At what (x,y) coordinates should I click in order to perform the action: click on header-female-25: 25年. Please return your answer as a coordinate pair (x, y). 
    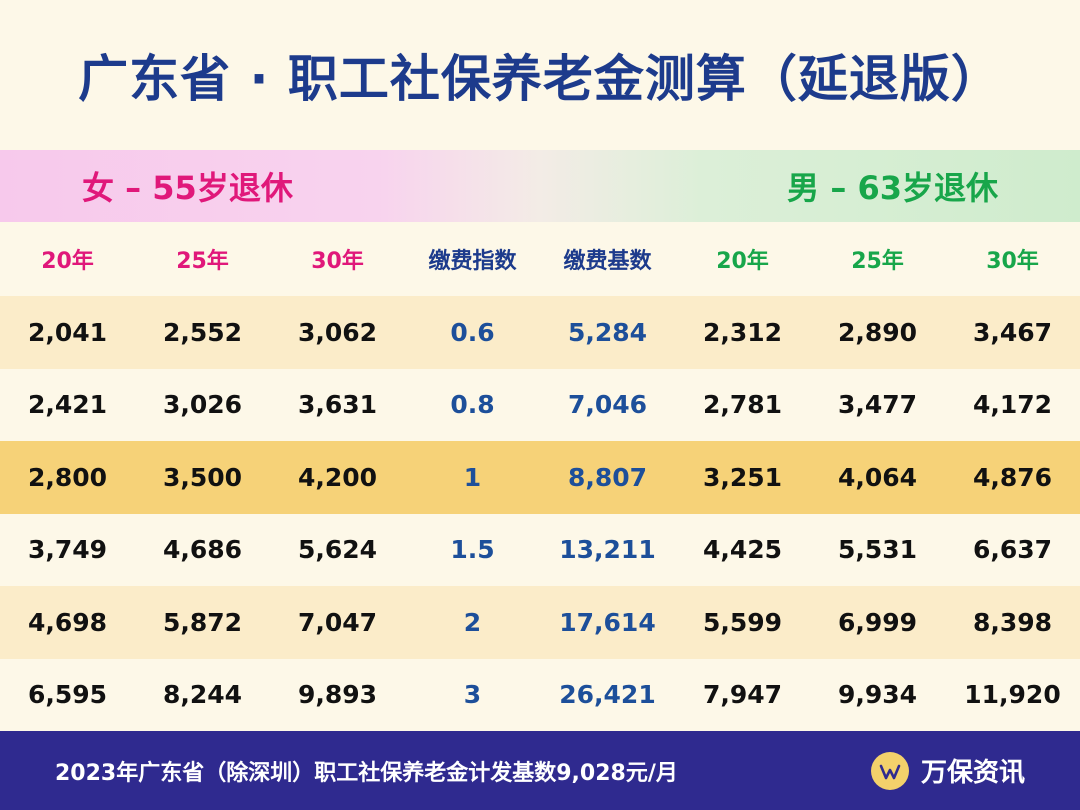
    Looking at the image, I should click on (202, 261).